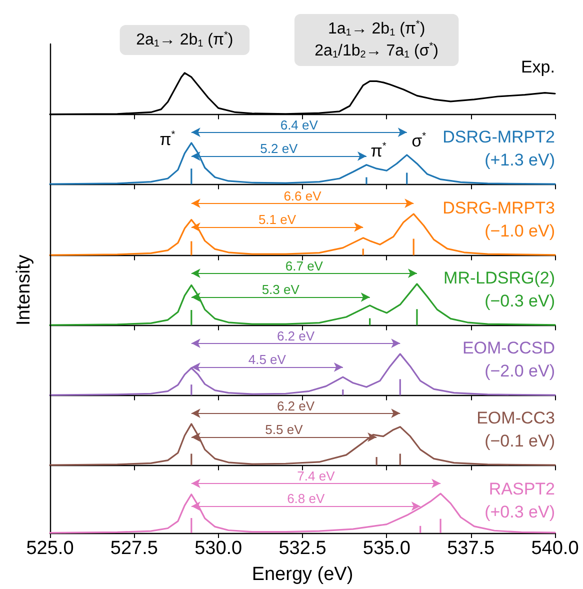 The width and height of the screenshot is (583, 589). I want to click on legend-label: MR-LDSRG(2), so click(499, 278).